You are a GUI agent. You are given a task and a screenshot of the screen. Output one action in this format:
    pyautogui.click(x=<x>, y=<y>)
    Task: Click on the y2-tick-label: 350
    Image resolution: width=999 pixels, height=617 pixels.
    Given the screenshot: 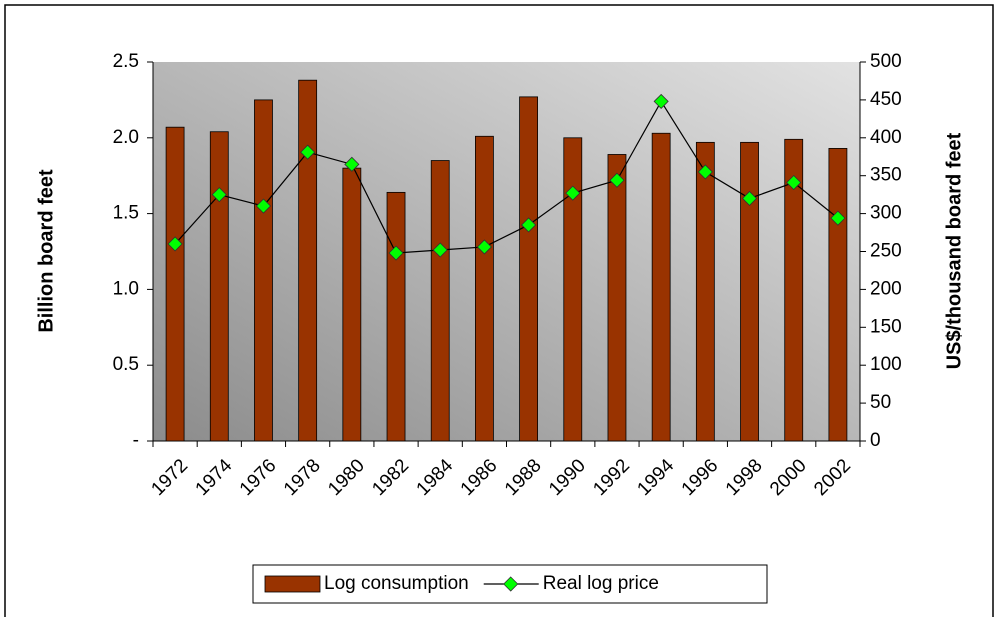 What is the action you would take?
    pyautogui.click(x=886, y=175)
    